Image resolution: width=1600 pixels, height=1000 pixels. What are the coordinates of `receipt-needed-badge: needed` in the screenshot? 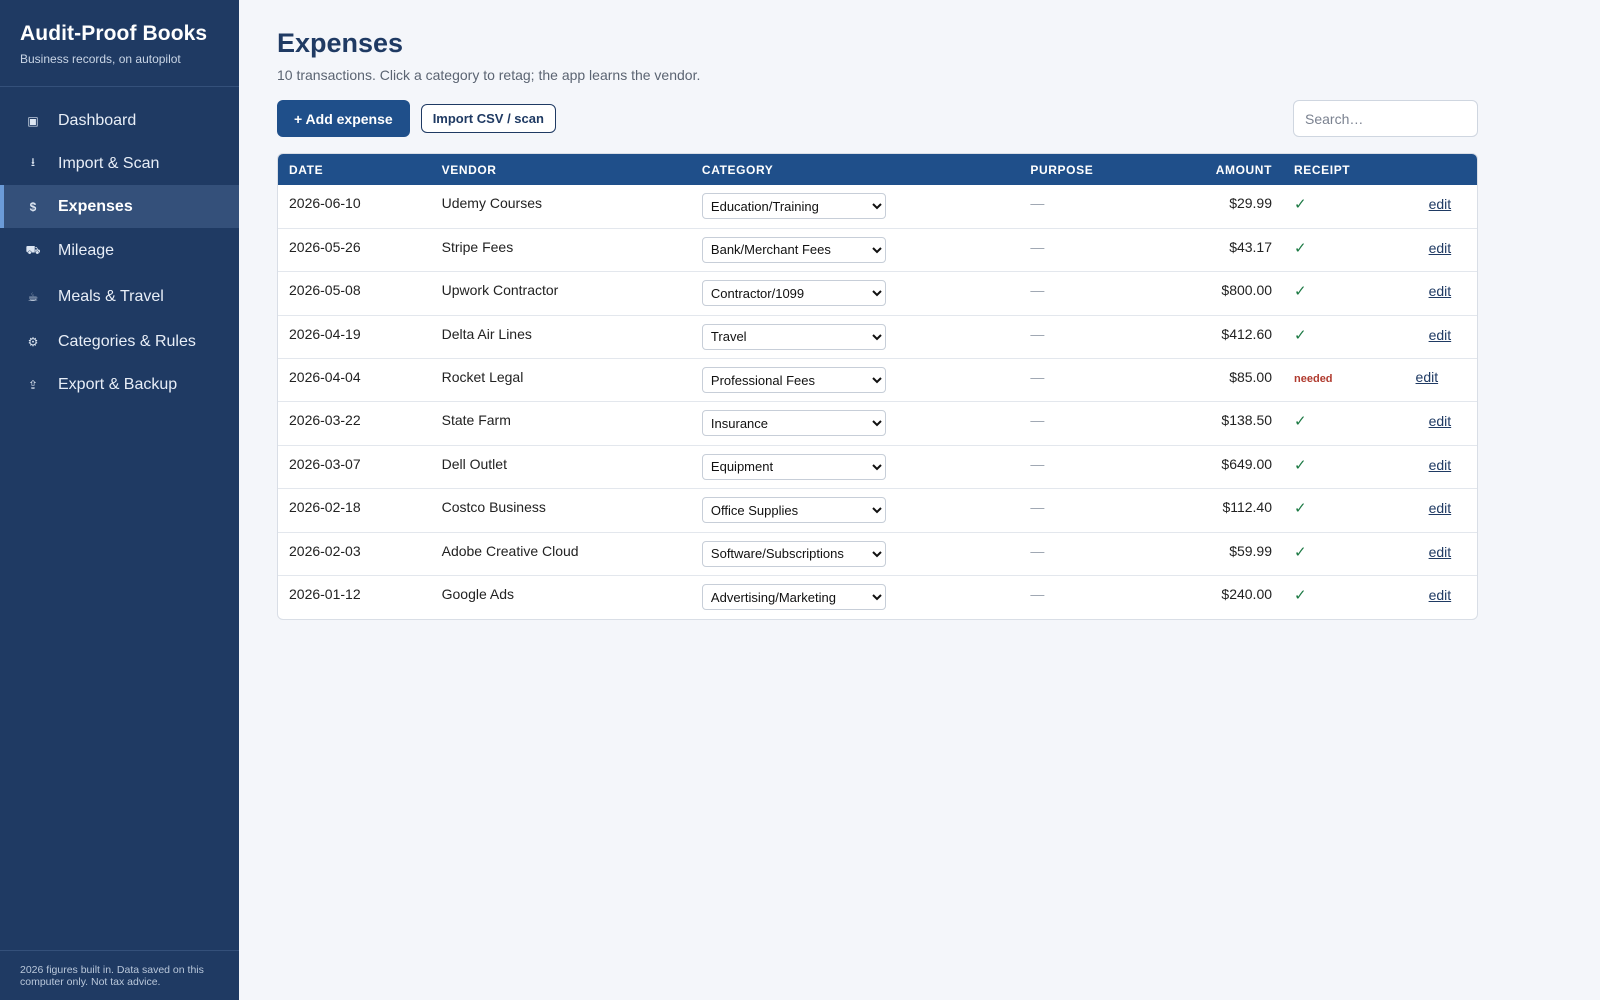 It's located at (1313, 379).